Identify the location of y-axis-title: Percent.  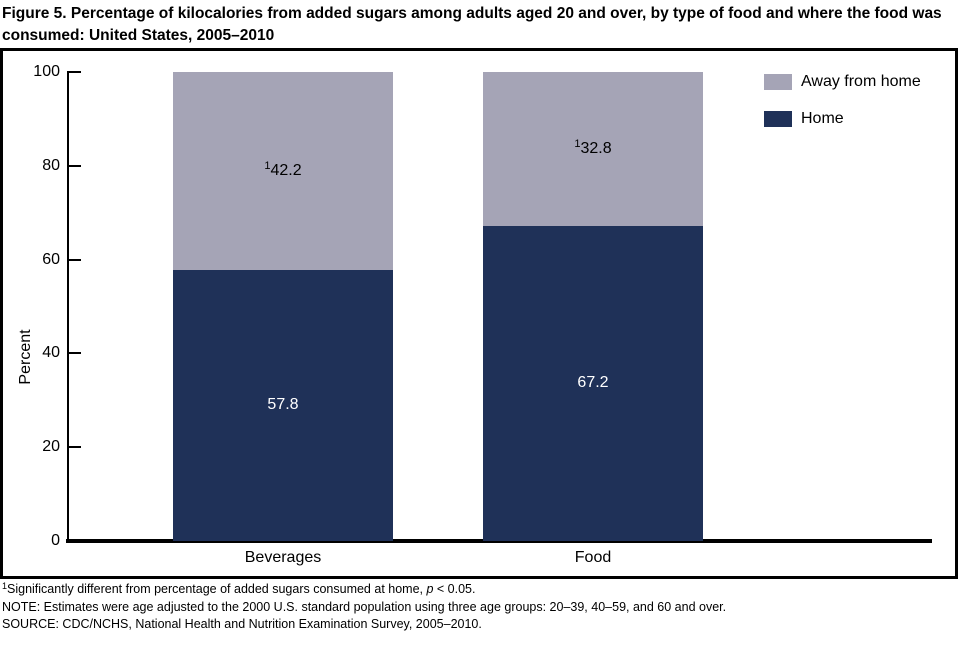
(25, 357).